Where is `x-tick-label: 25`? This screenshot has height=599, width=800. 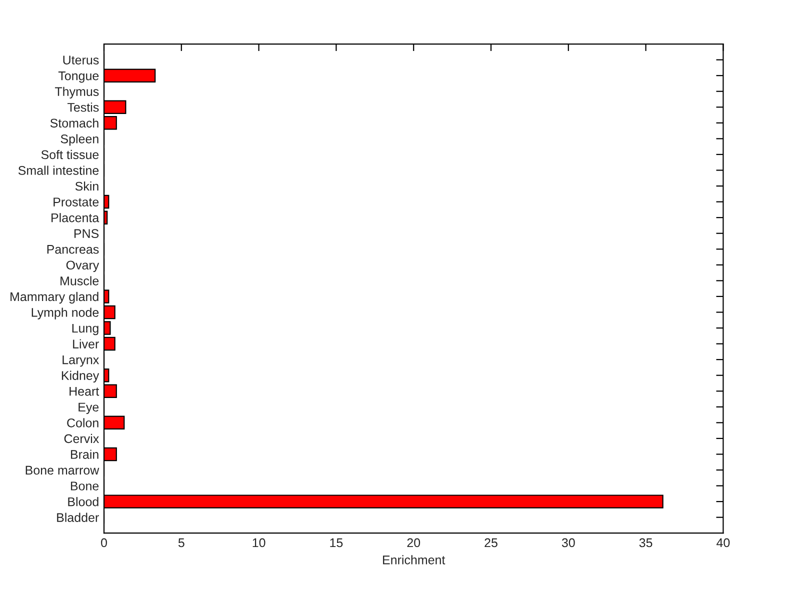
x-tick-label: 25 is located at coordinates (491, 543).